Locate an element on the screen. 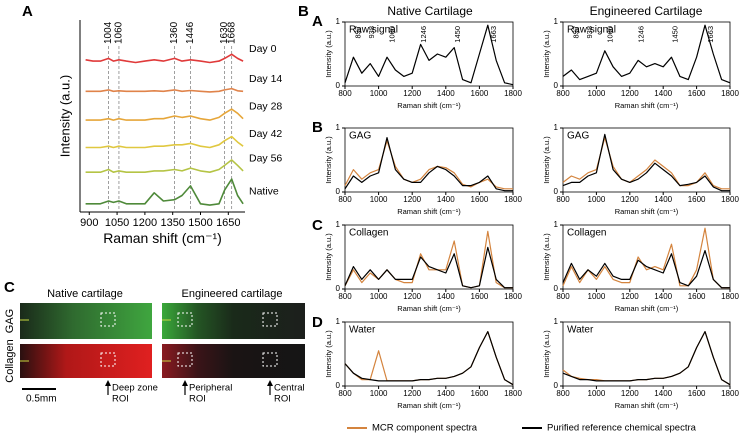 The image size is (740, 438). column-title: Engineered Cartilage is located at coordinates (646, 11).